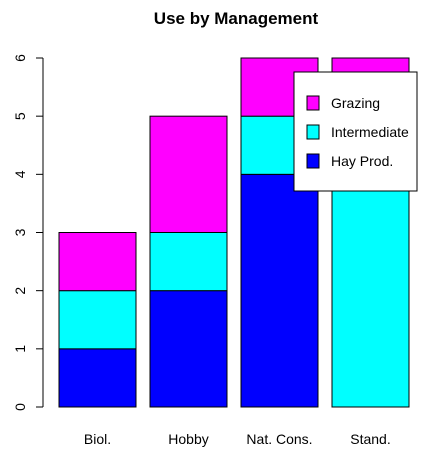 This screenshot has width=447, height=462. Describe the element at coordinates (20, 407) in the screenshot. I see `y-tick-label: 0` at that location.